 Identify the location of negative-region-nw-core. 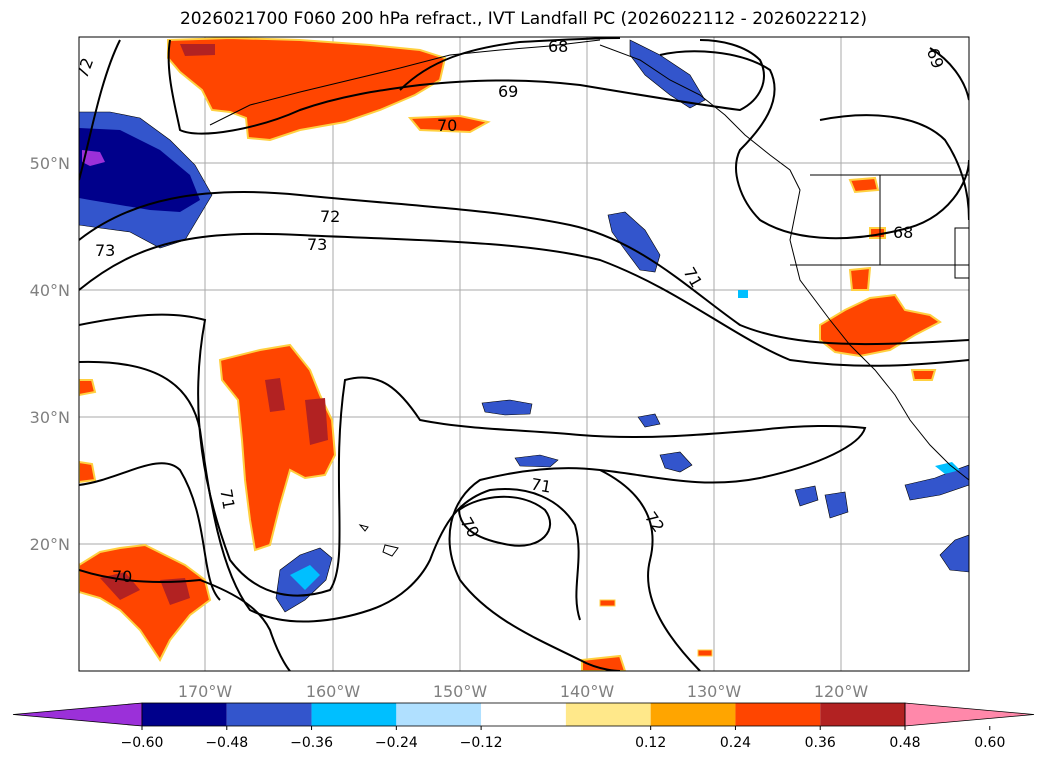
(139, 170).